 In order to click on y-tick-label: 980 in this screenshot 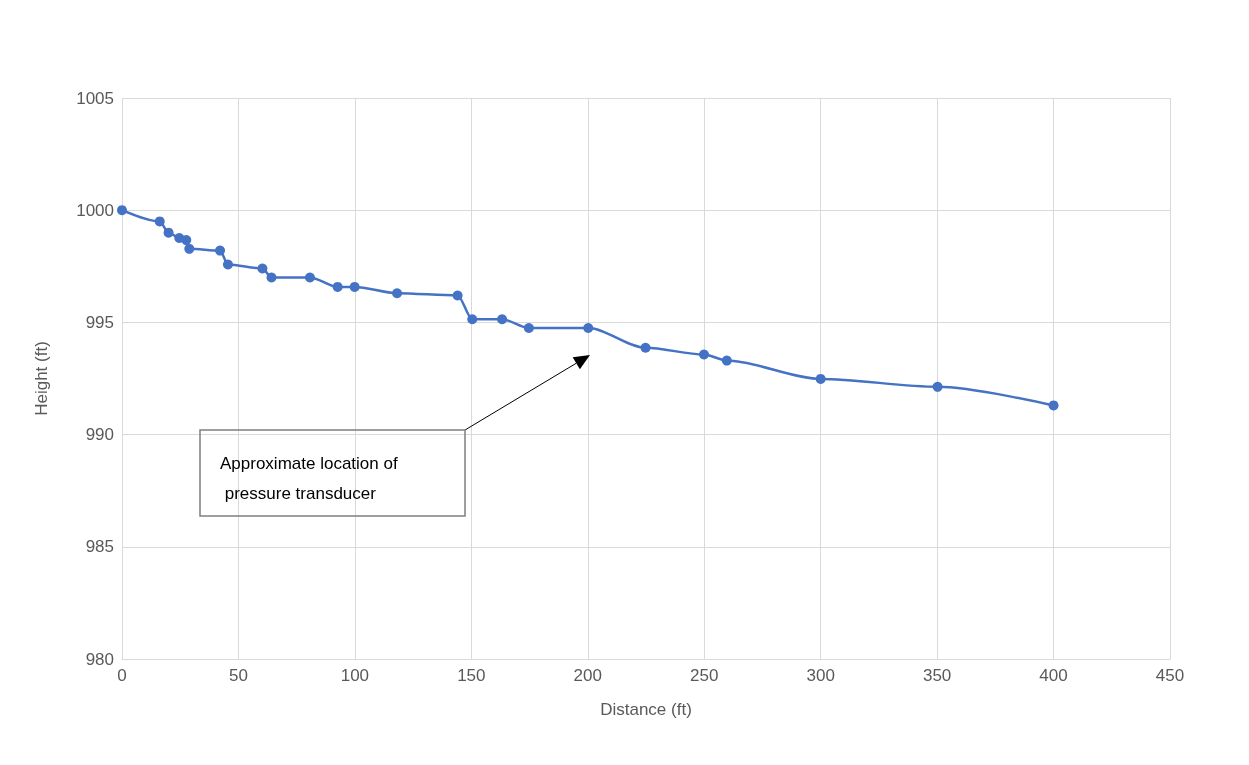, I will do `click(99, 659)`.